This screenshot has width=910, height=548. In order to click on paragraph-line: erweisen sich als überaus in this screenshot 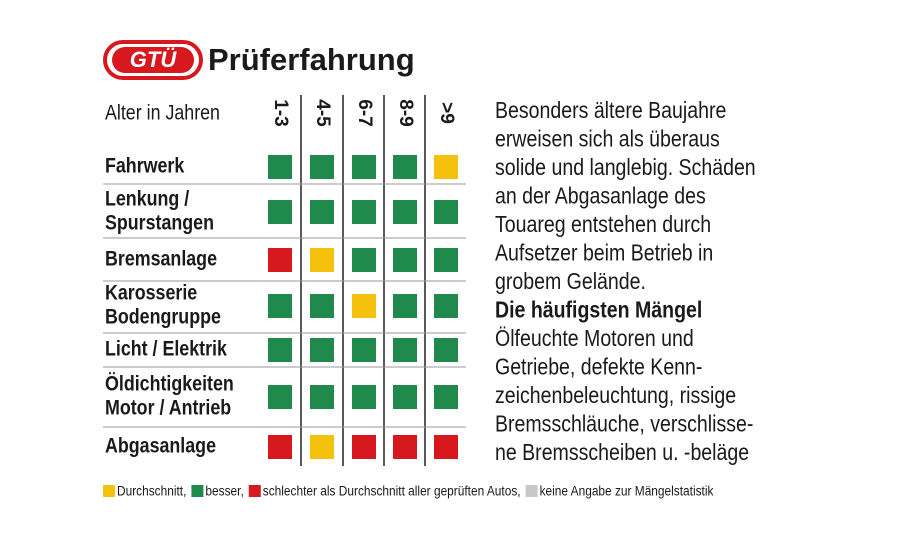, I will do `click(607, 139)`.